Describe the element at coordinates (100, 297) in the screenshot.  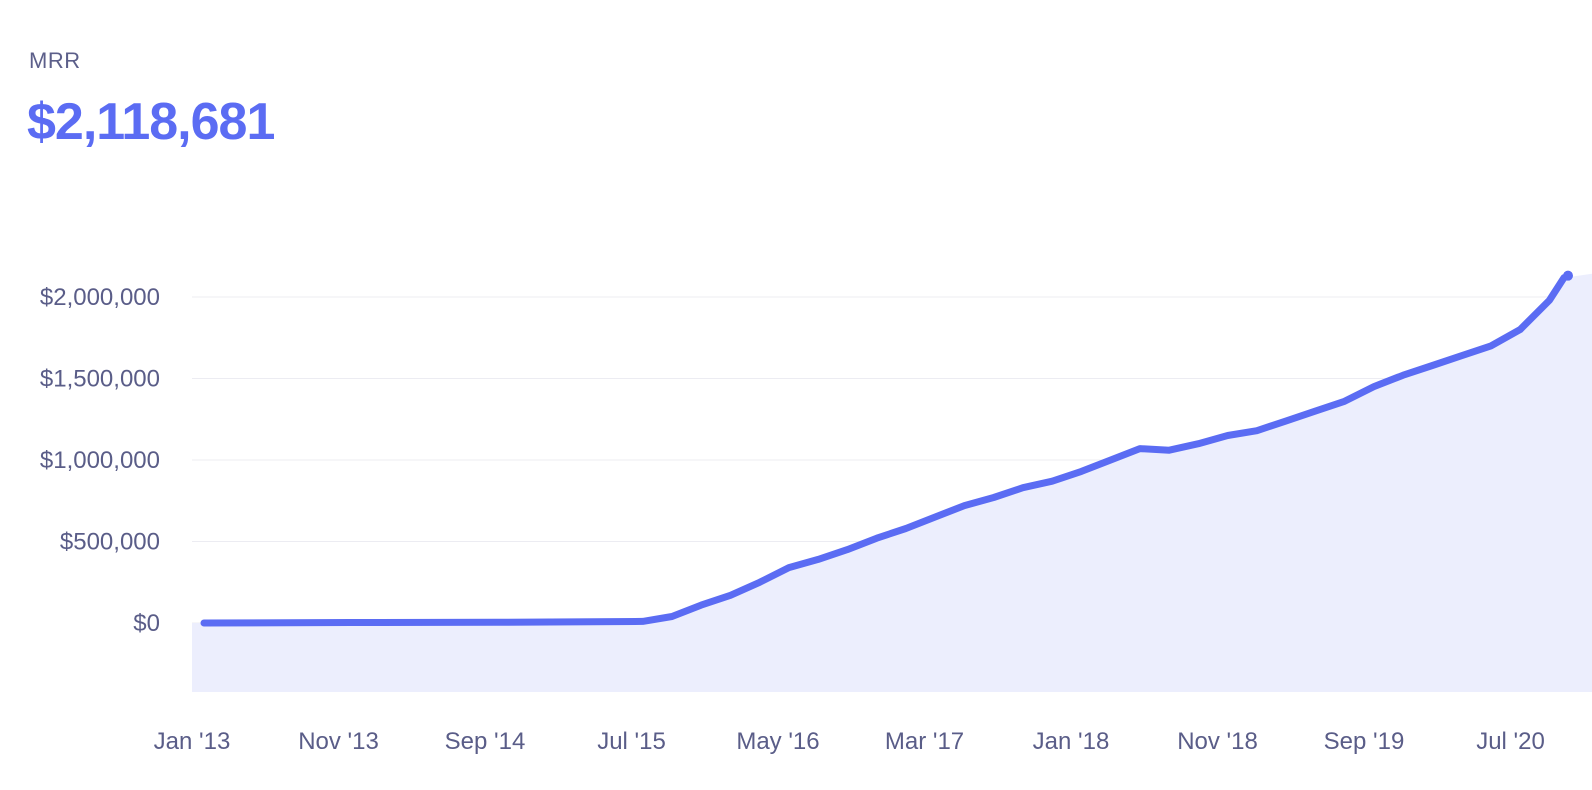
I see `y-tick-label: $2,000,000` at that location.